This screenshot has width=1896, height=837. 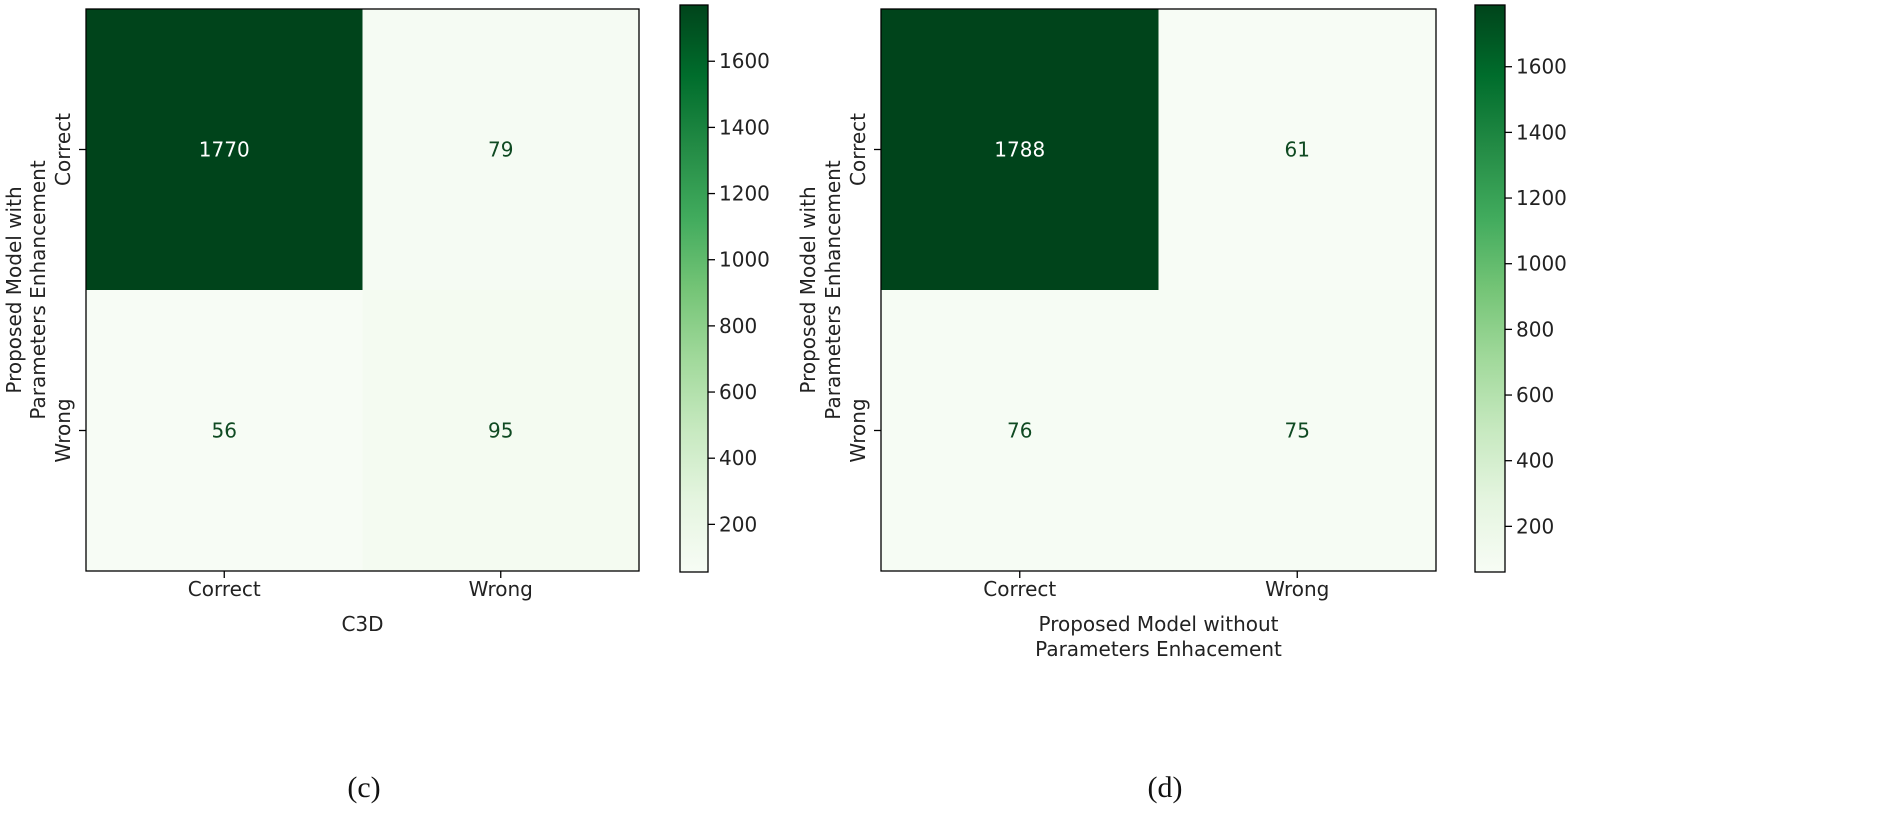 What do you see at coordinates (1165, 787) in the screenshot?
I see `panel-caption: (d)` at bounding box center [1165, 787].